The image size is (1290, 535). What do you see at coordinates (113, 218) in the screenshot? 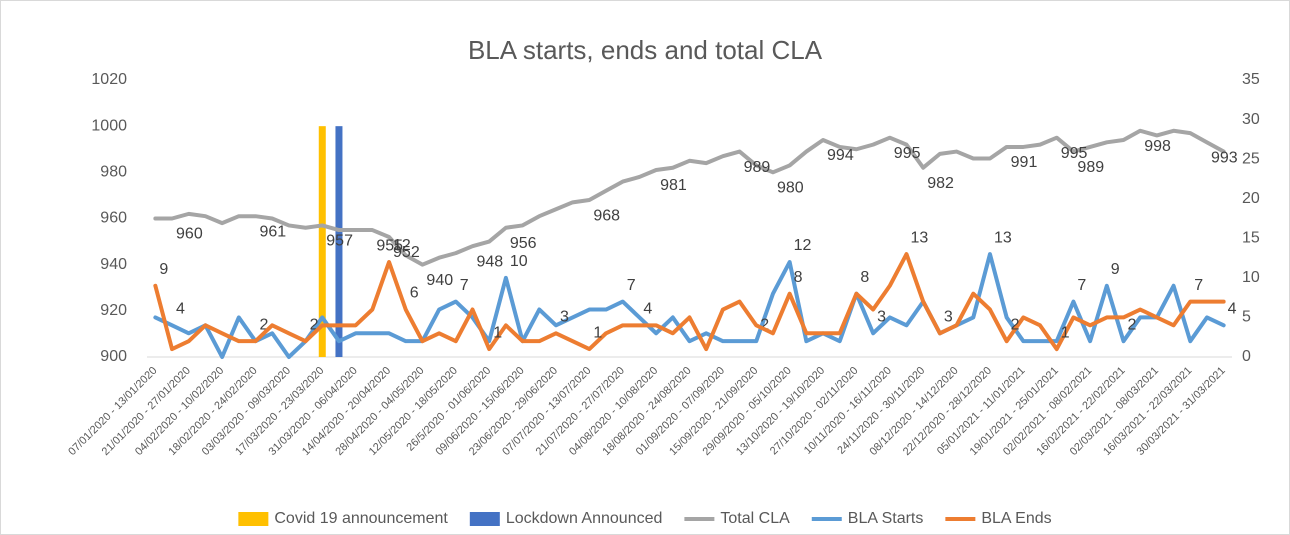
I see `y-tick-label: 960` at bounding box center [113, 218].